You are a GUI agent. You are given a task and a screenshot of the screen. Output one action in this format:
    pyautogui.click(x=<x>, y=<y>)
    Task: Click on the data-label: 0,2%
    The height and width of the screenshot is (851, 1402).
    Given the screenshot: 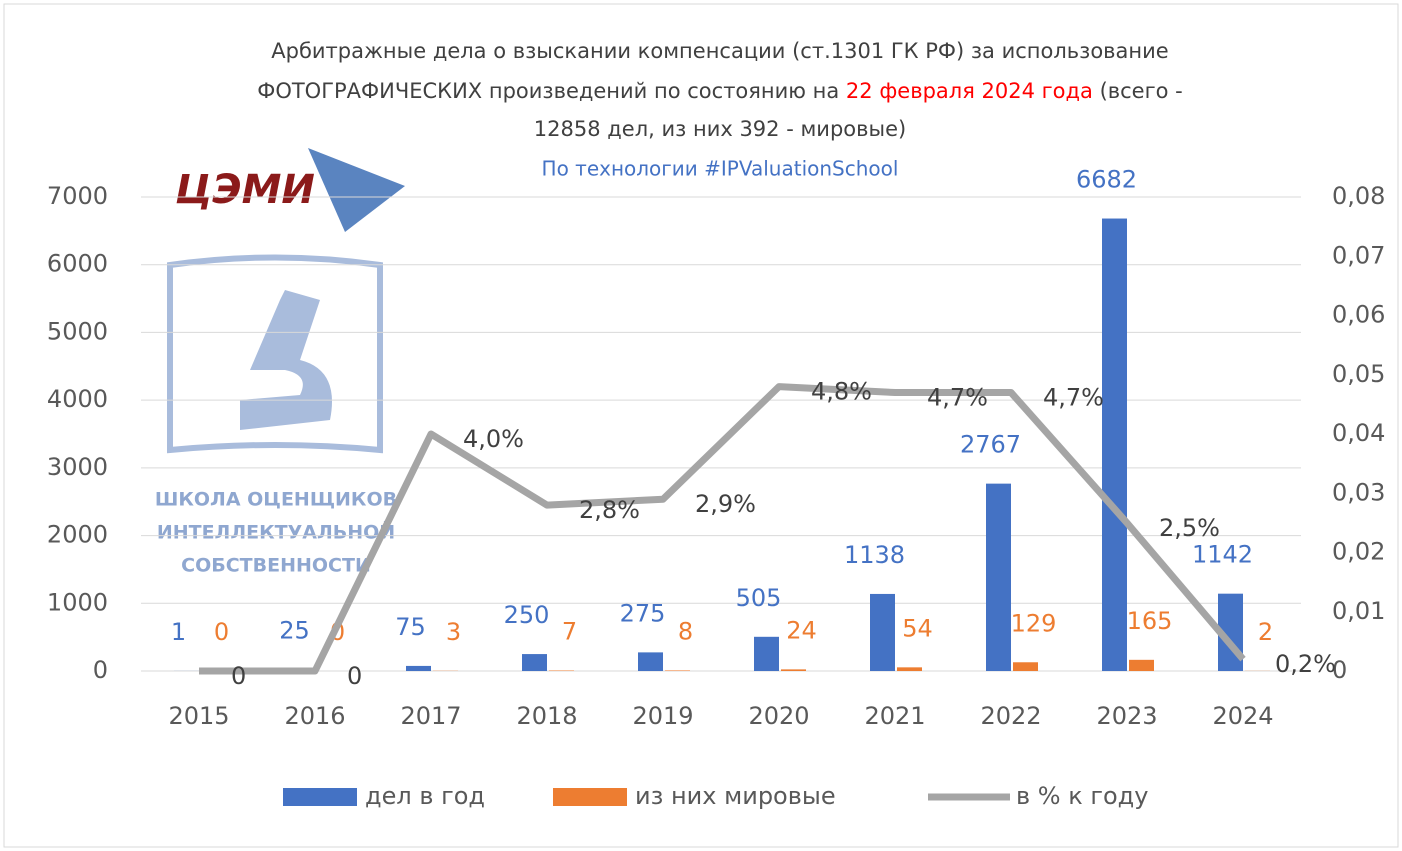 What is the action you would take?
    pyautogui.click(x=1305, y=664)
    